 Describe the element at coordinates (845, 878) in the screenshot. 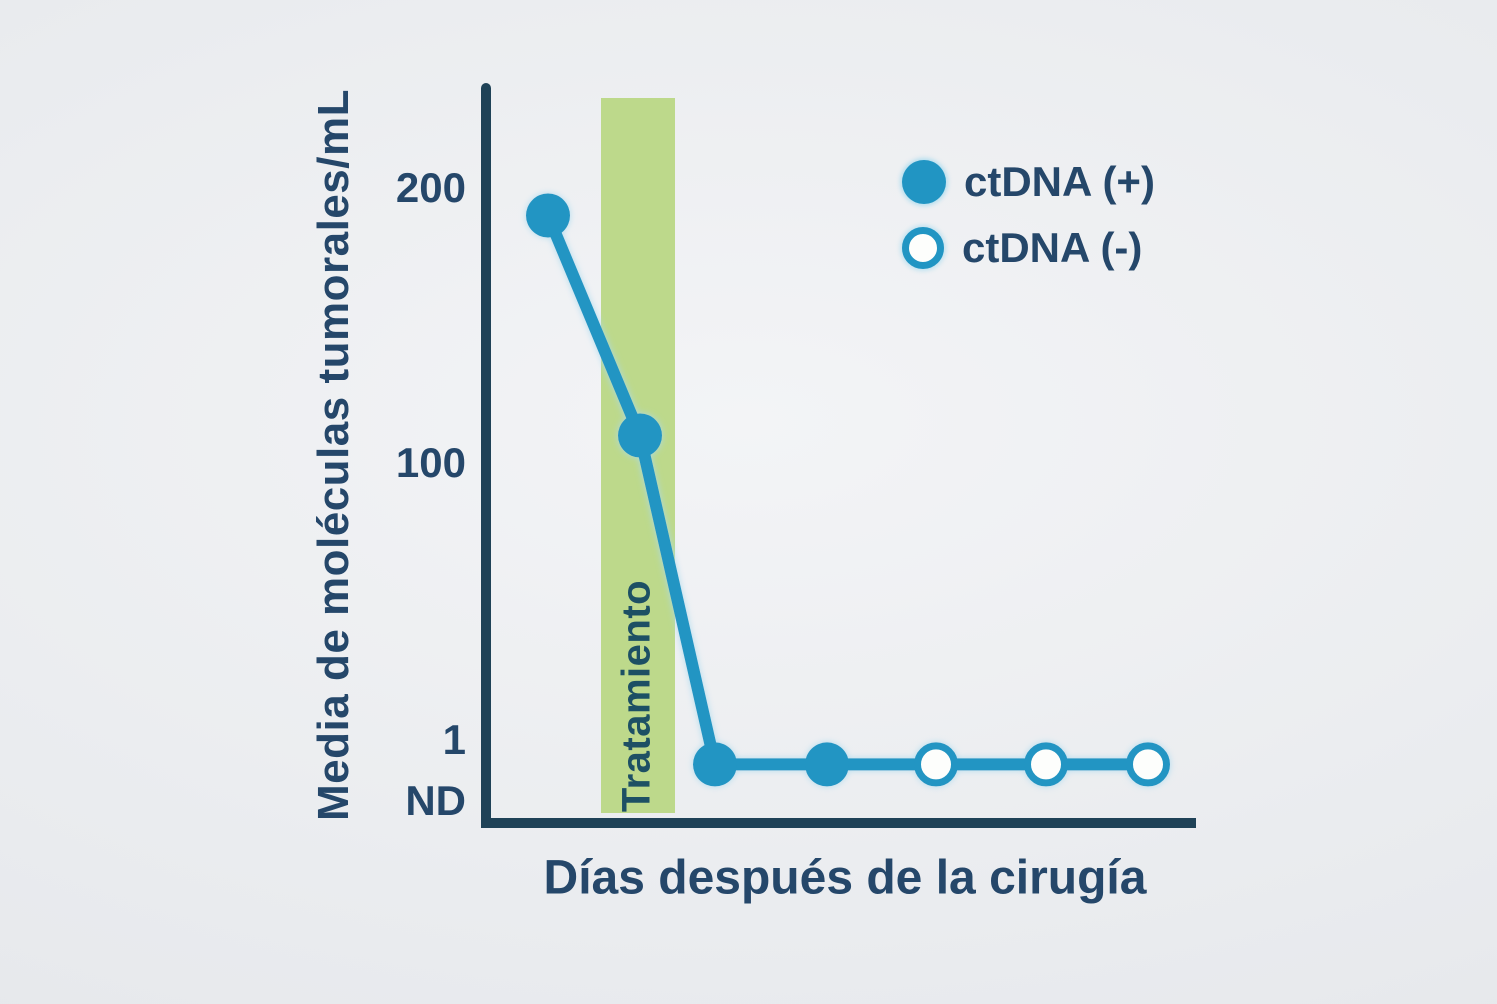

I see `x-axis-title: Días después de la cirugía` at that location.